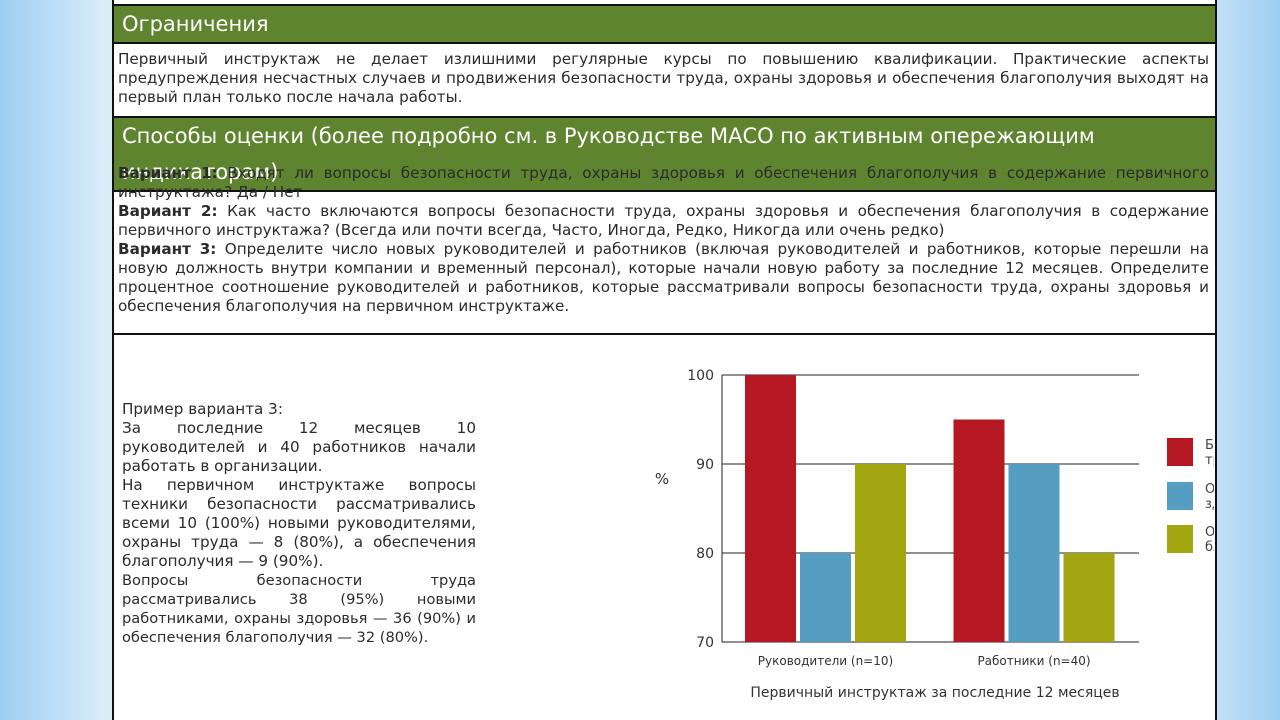 The height and width of the screenshot is (720, 1280). I want to click on legend-label: Охраназдоровья, so click(1209, 497).